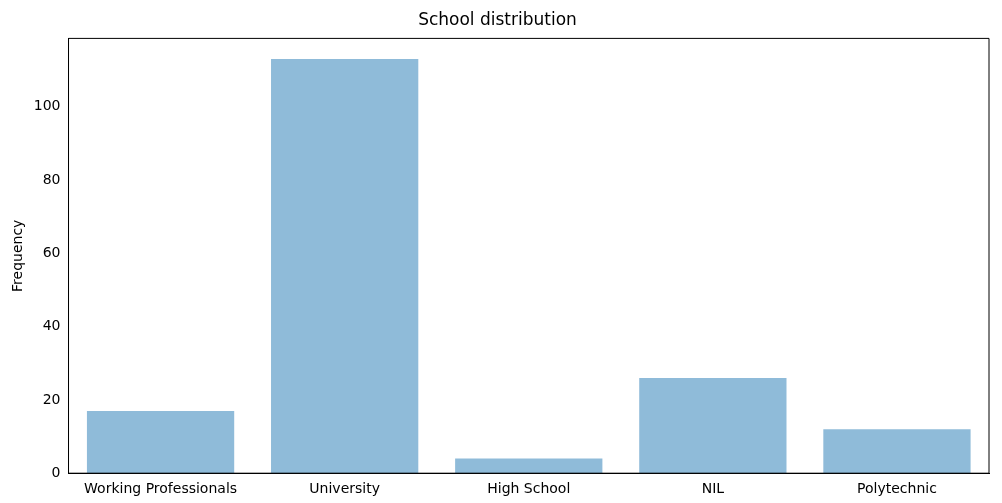 This screenshot has height=503, width=1002. Describe the element at coordinates (897, 488) in the screenshot. I see `x-tick-label: Polytechnic` at that location.